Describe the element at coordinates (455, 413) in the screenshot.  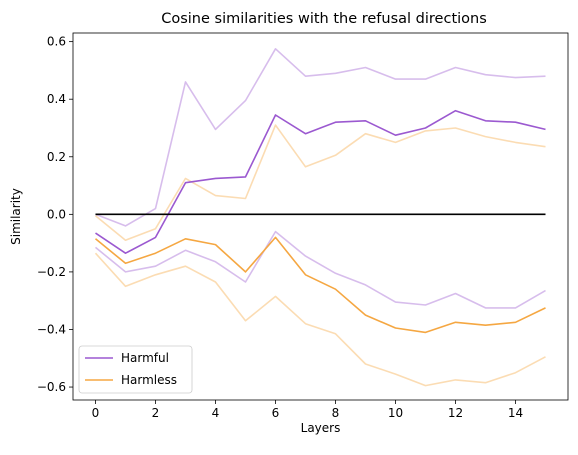
I see `x-tick-label: 12` at that location.